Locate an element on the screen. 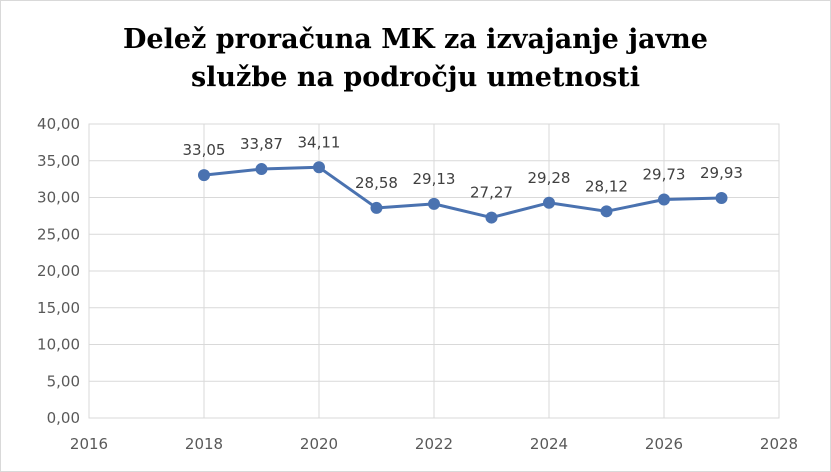 This screenshot has height=472, width=831. y-tick-label: 25,00 is located at coordinates (58, 234).